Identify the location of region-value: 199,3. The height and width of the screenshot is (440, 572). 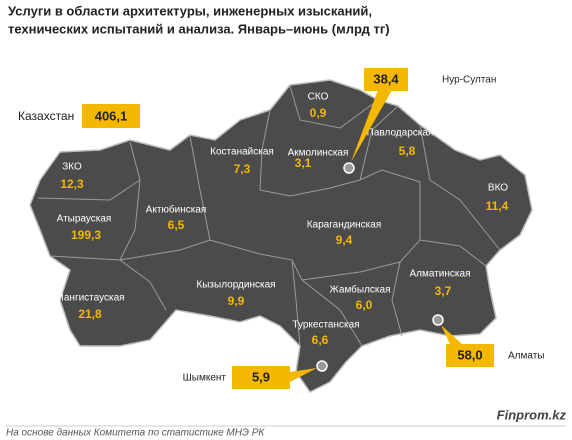
(86, 235).